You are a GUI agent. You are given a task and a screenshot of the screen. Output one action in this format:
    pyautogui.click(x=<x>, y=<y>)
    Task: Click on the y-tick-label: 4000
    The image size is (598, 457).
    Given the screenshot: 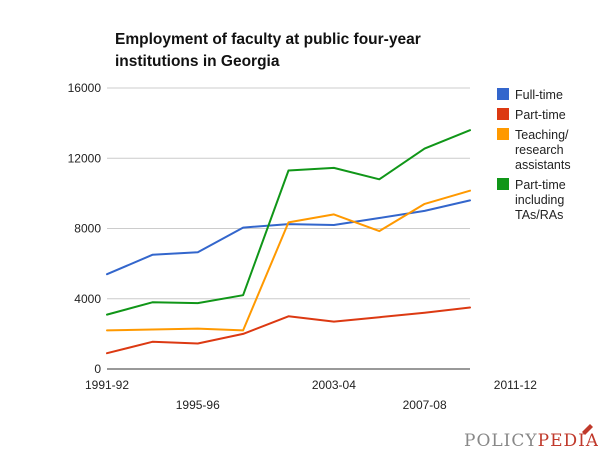 What is the action you would take?
    pyautogui.click(x=87, y=299)
    